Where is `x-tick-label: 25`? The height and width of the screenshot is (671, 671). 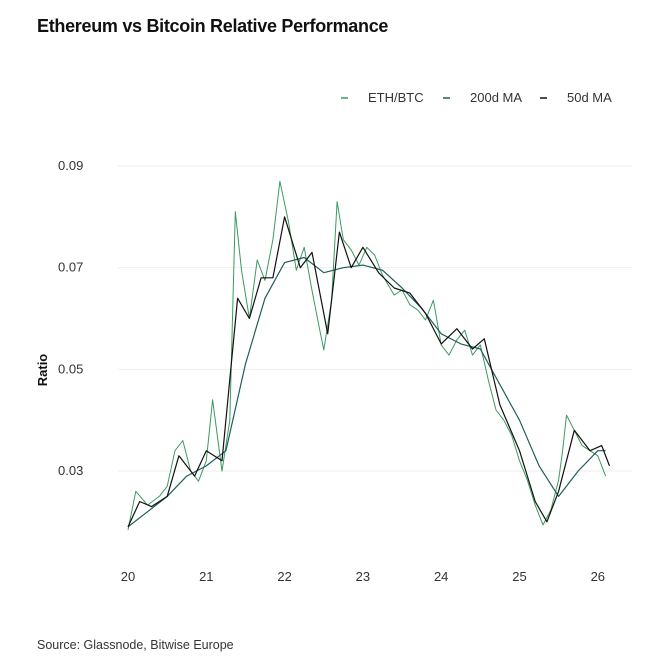
x-tick-label: 25 is located at coordinates (519, 576).